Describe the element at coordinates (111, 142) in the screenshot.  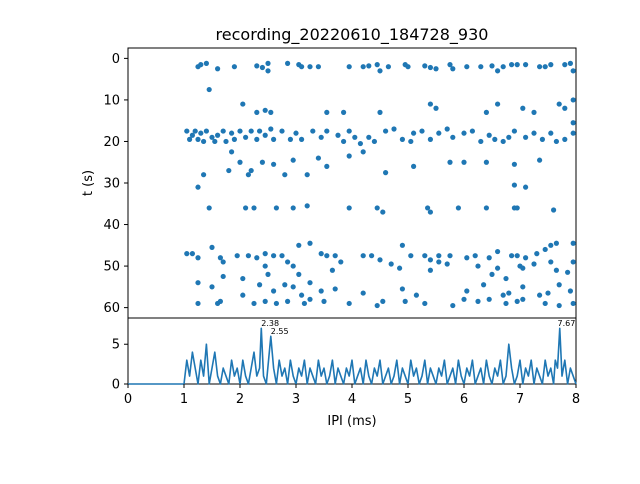
I see `raster-y-tick-label: 20` at that location.